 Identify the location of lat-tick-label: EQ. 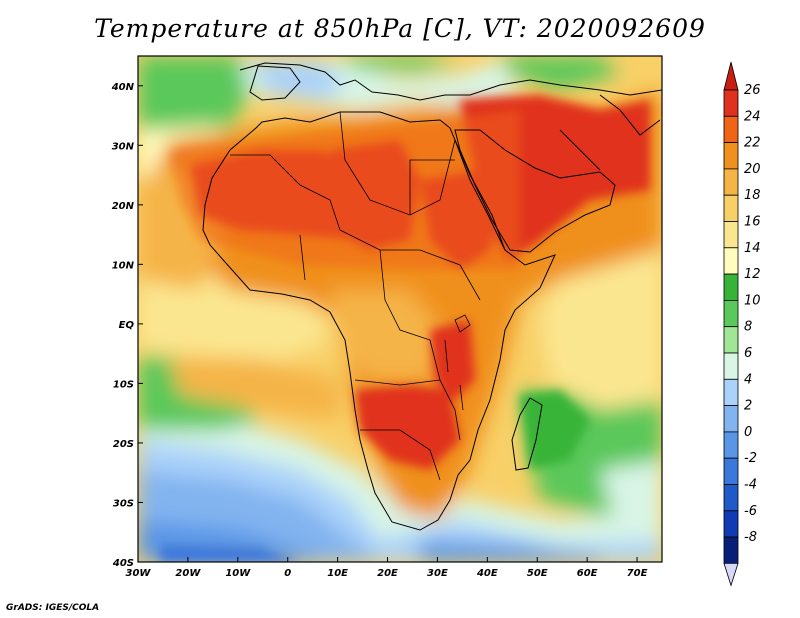
(127, 325).